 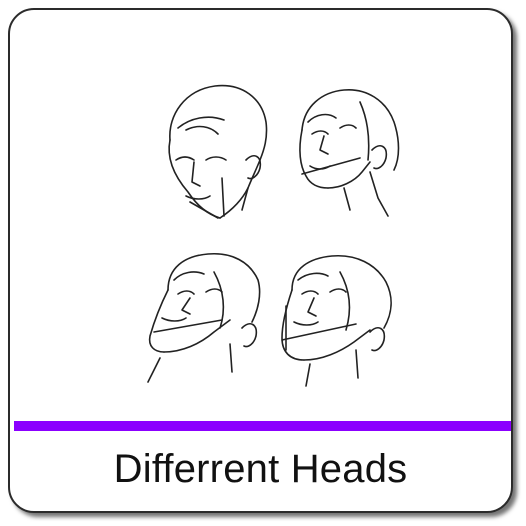 What do you see at coordinates (260, 469) in the screenshot?
I see `card-caption: Differrent Heads` at bounding box center [260, 469].